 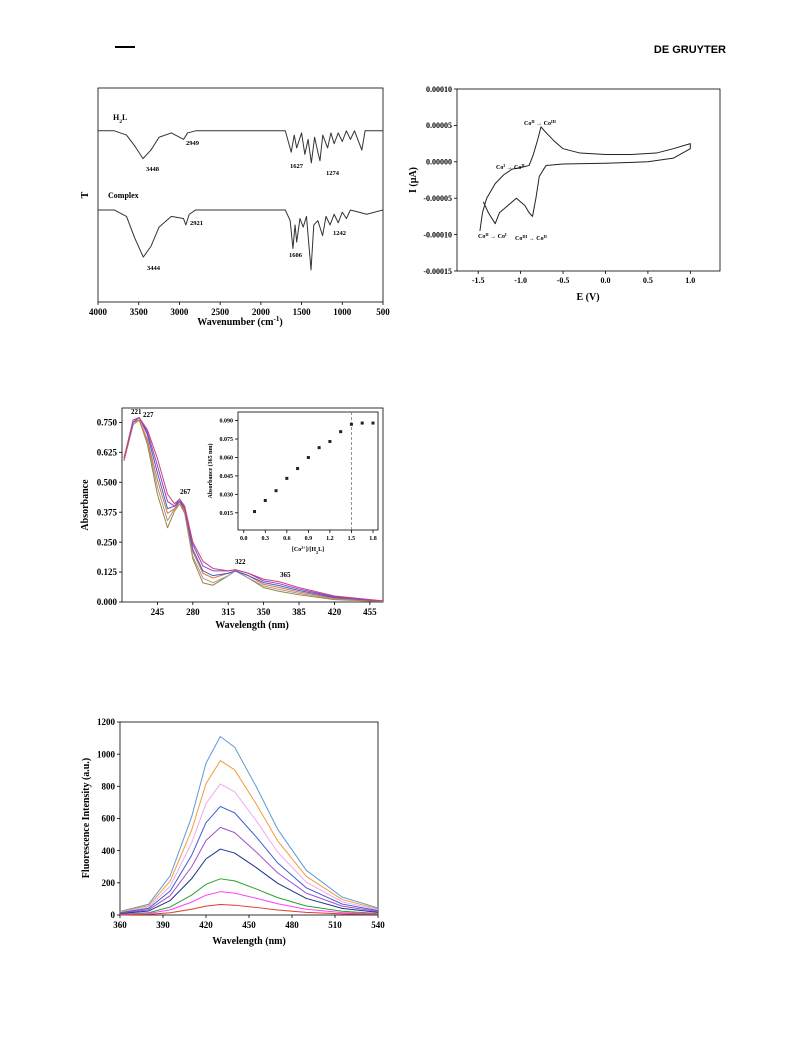 I want to click on x-tick-label: 245, so click(x=158, y=612).